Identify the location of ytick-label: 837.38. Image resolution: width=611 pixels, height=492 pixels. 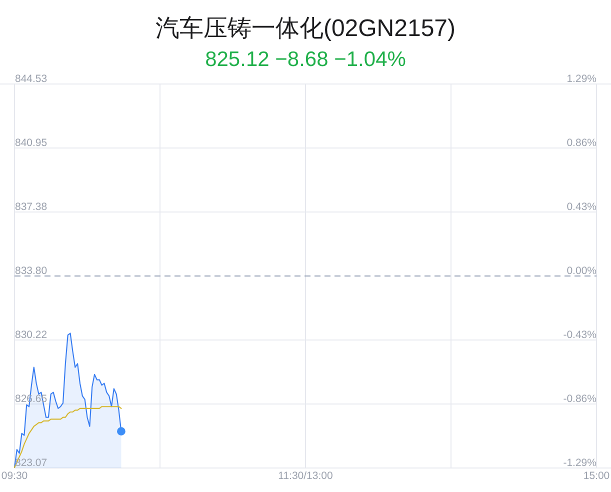
(31, 206).